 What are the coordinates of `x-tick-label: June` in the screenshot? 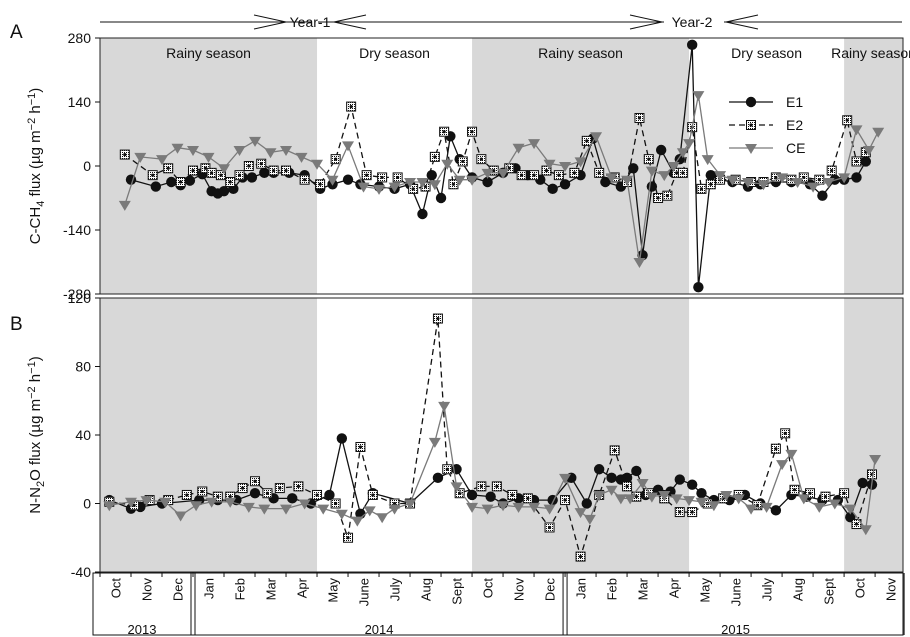 It's located at (736, 592).